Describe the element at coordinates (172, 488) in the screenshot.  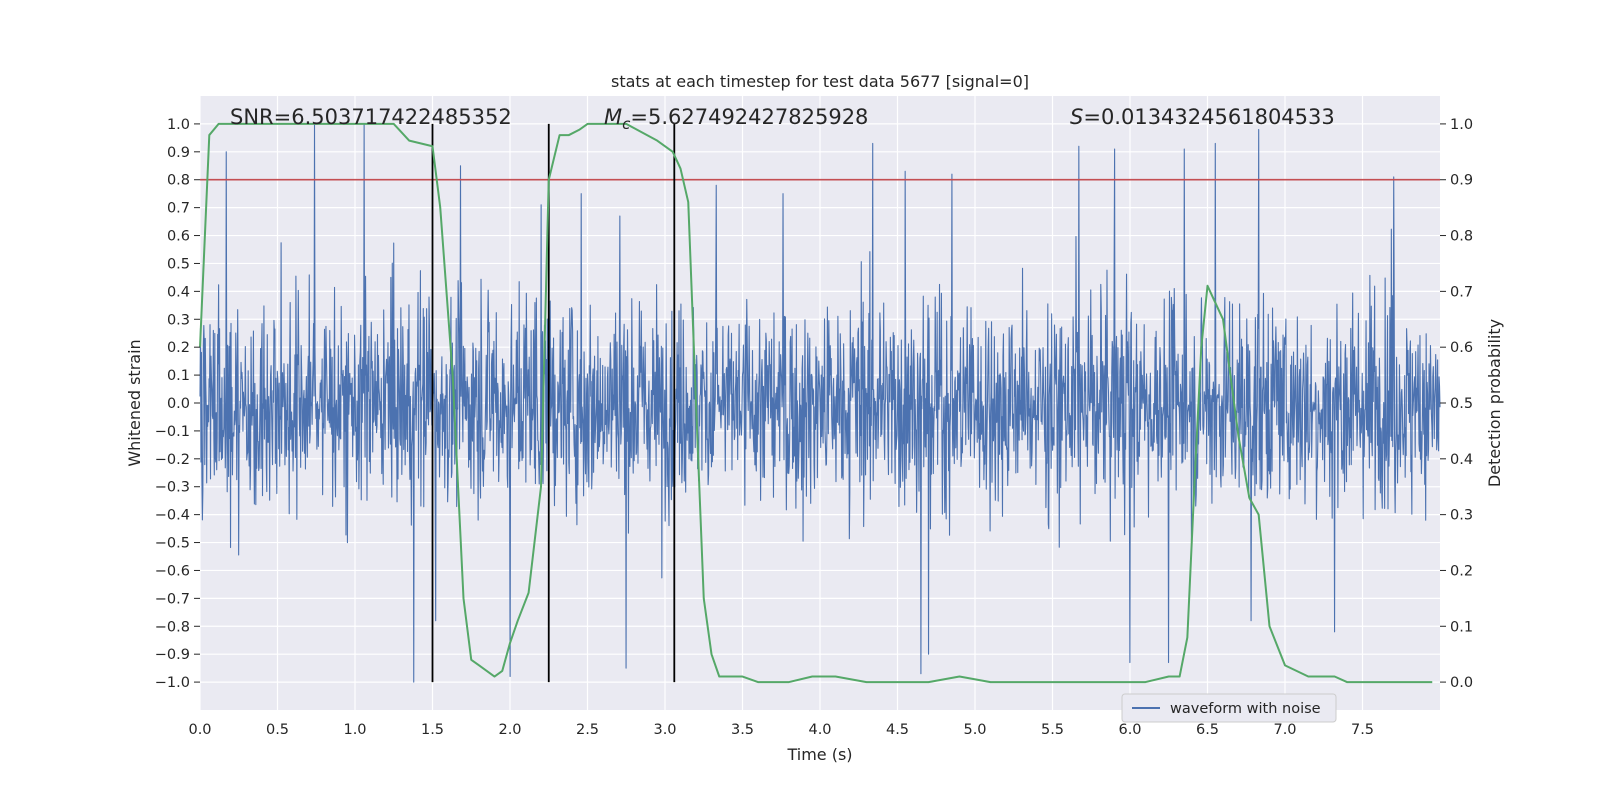
I see `y-tick-label-left: −0.3` at that location.